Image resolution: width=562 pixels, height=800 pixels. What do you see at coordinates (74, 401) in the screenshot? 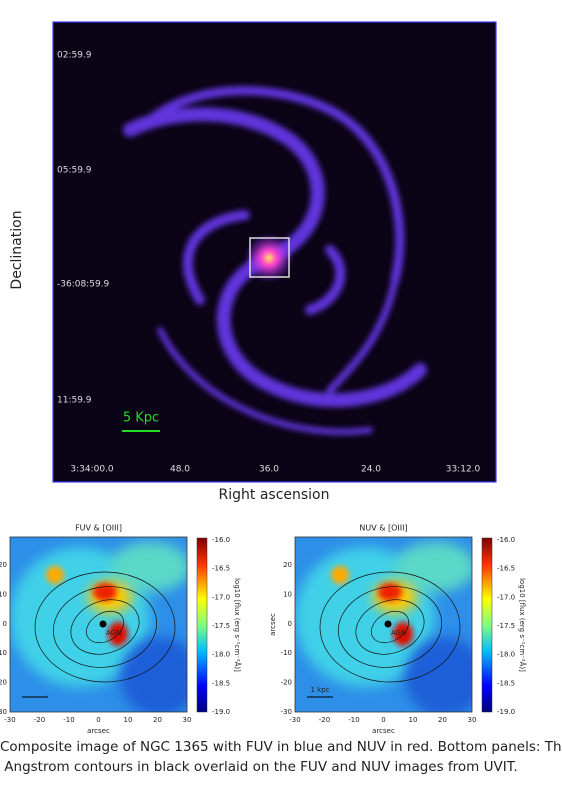
I see `y-tick-label: 11:59.9` at bounding box center [74, 401].